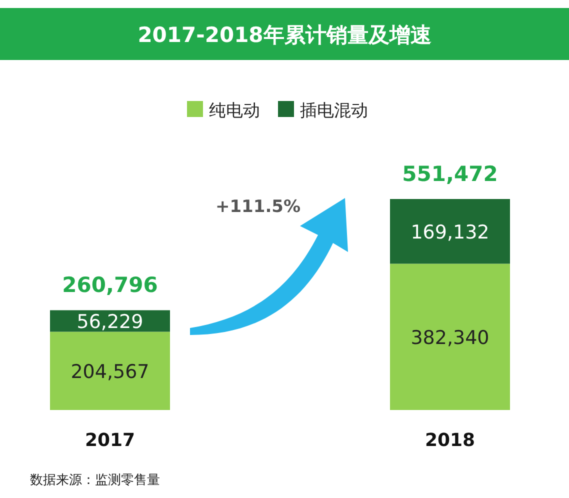 Image resolution: width=569 pixels, height=498 pixels. Describe the element at coordinates (258, 207) in the screenshot. I see `annotation: +111.5%` at that location.